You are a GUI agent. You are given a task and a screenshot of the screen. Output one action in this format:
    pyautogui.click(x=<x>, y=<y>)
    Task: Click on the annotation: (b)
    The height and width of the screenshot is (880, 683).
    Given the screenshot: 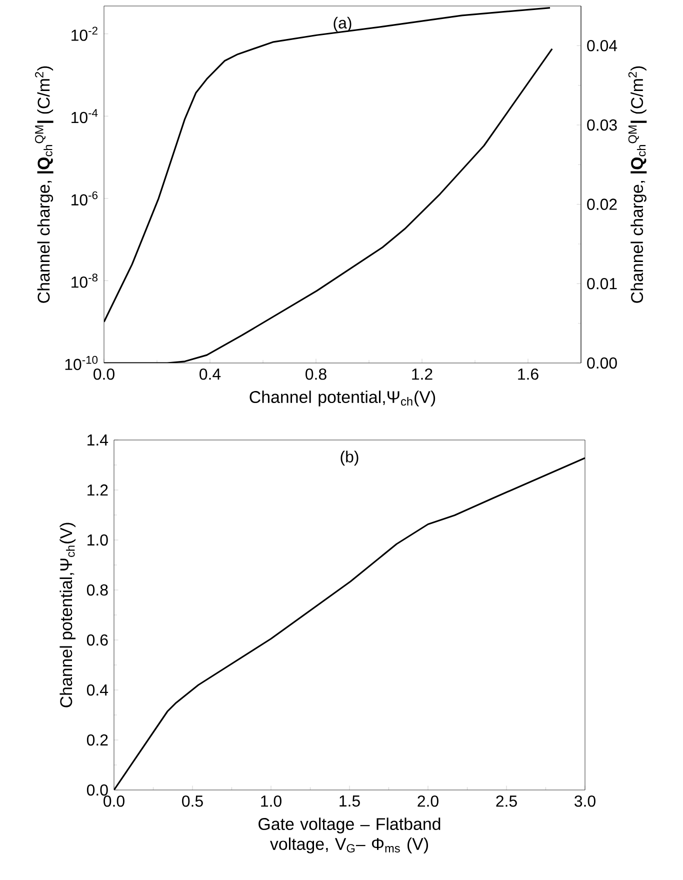 What is the action you would take?
    pyautogui.click(x=349, y=458)
    